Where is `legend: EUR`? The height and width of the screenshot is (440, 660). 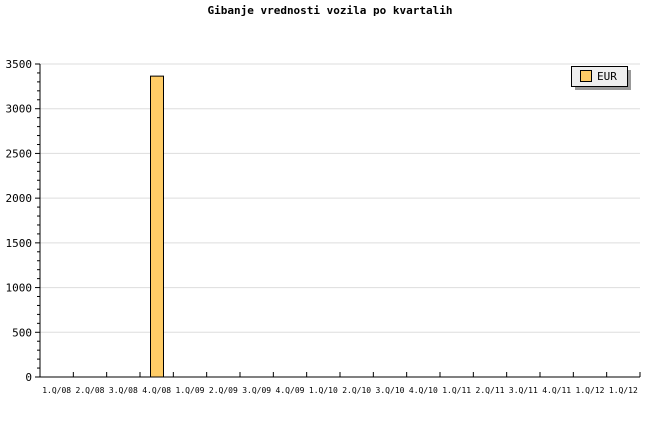 legend: EUR is located at coordinates (601, 78).